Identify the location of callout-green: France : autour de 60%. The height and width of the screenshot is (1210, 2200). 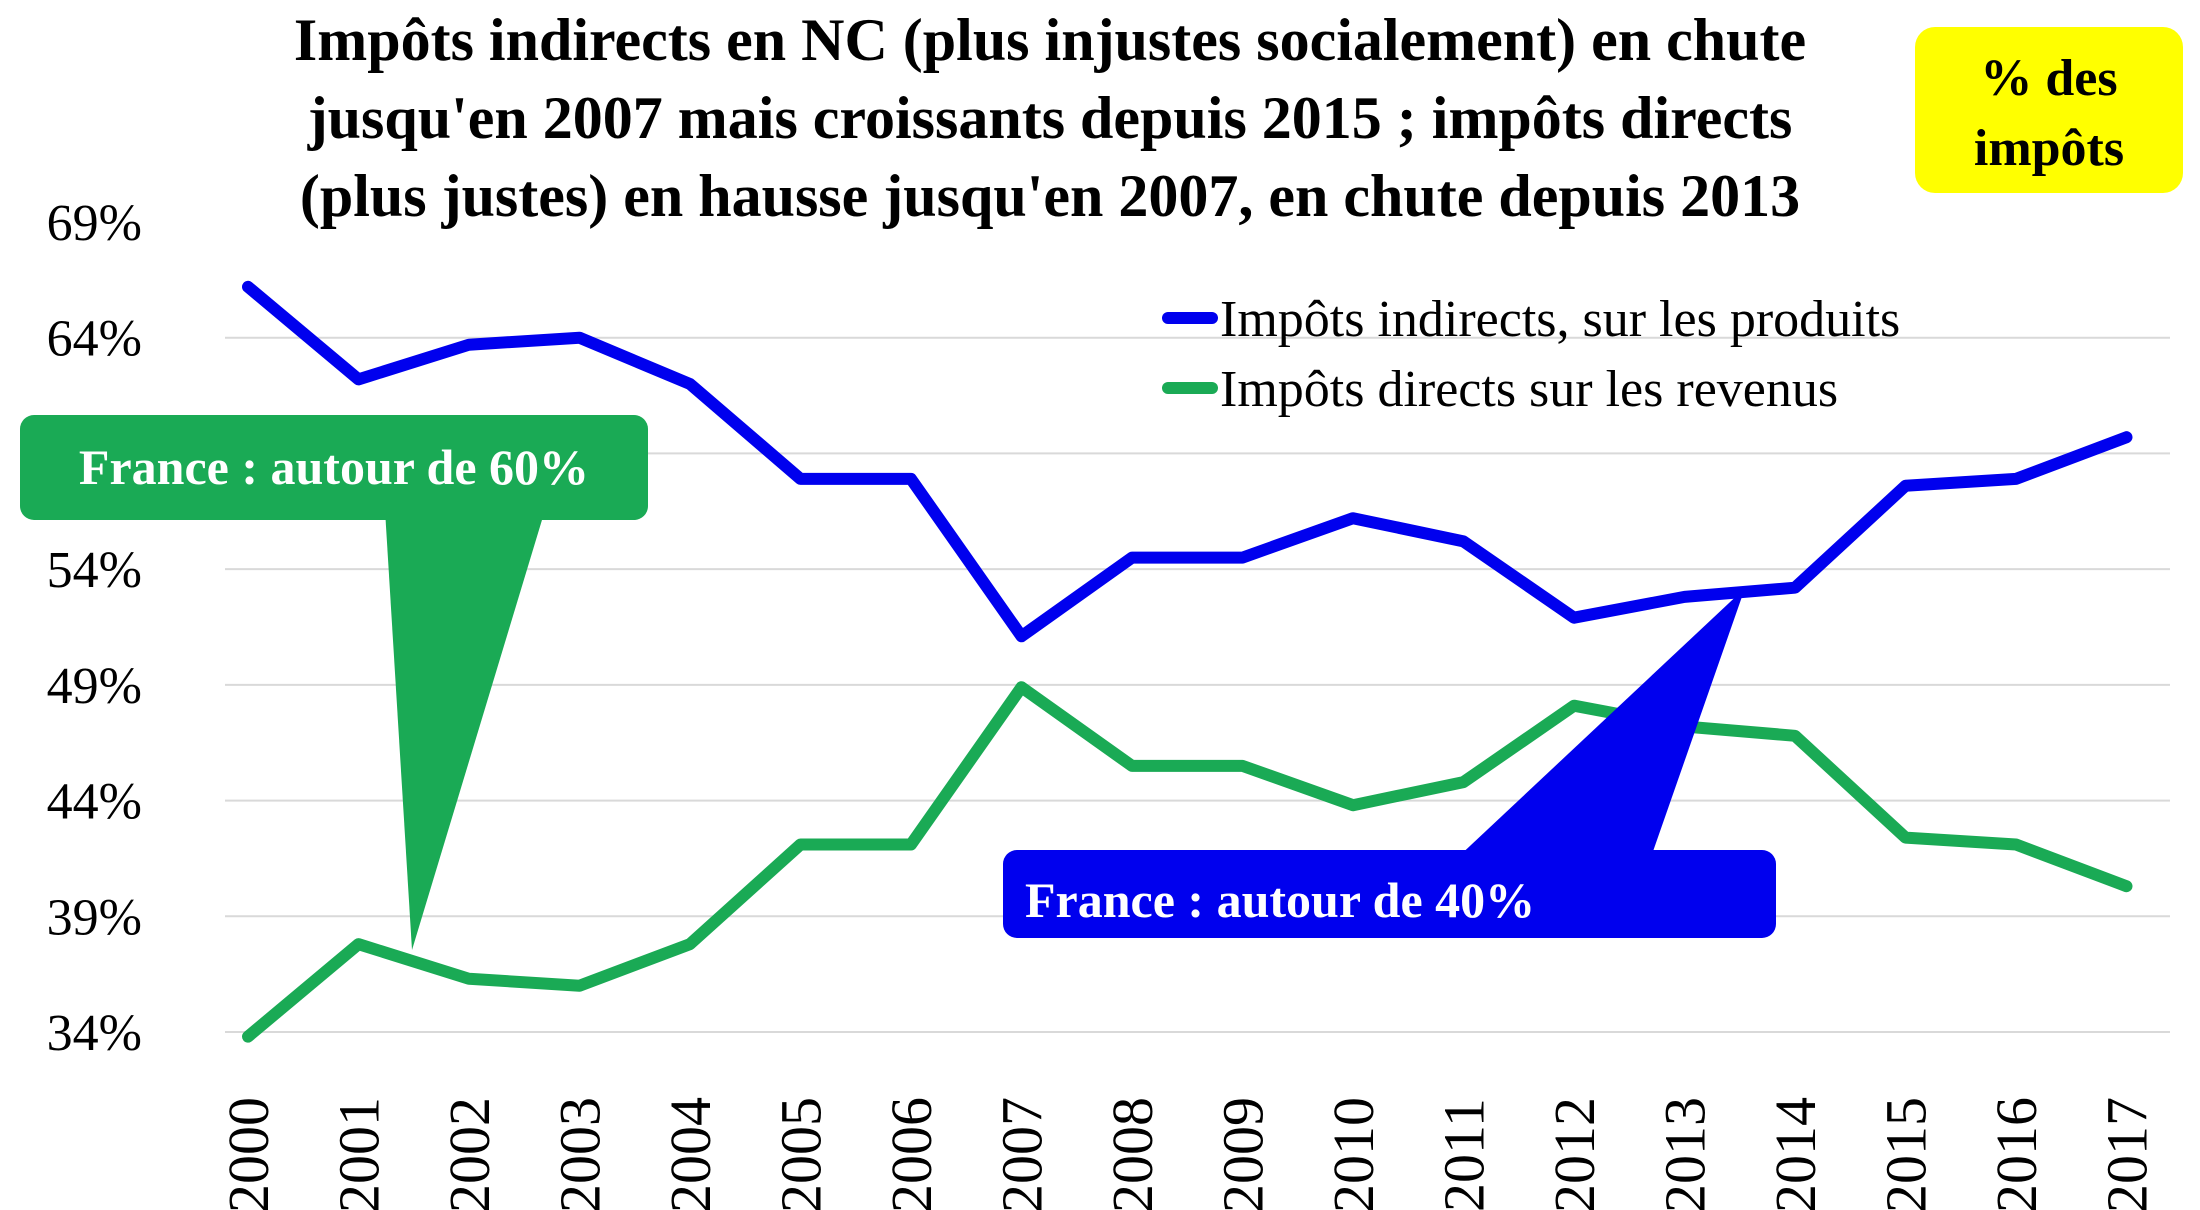
(334, 682).